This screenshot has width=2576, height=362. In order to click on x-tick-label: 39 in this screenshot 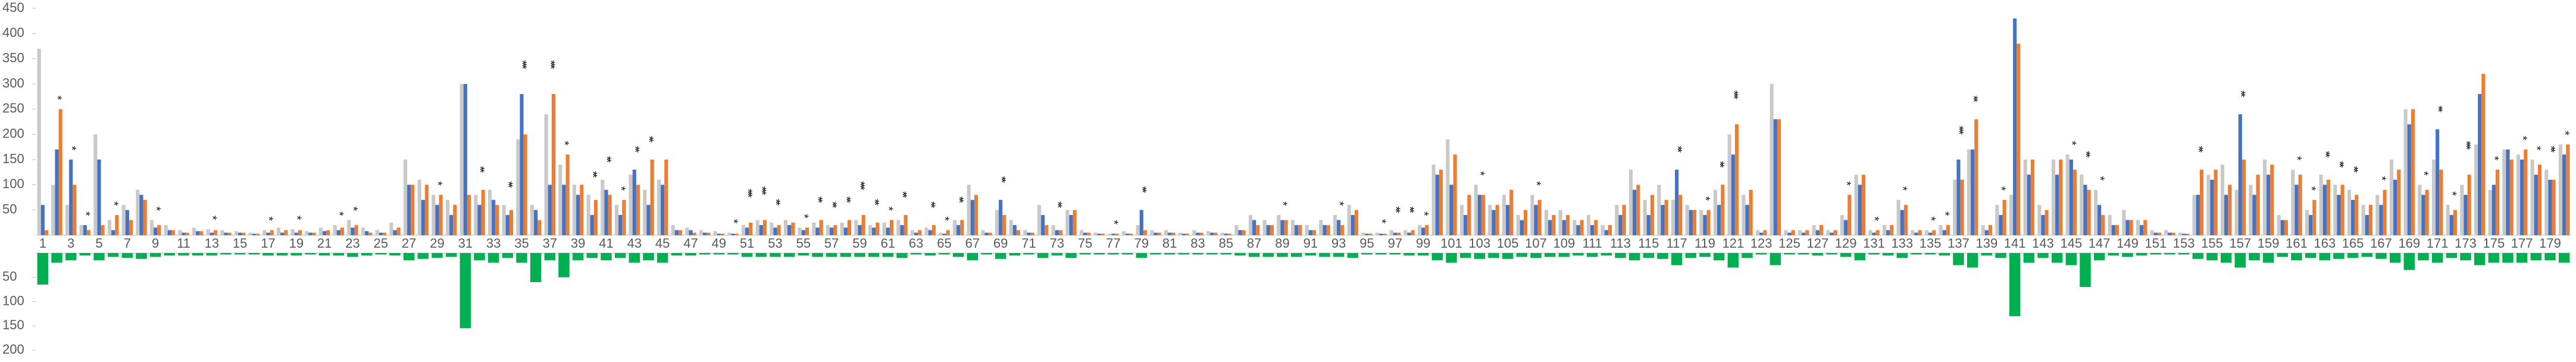, I will do `click(578, 243)`.